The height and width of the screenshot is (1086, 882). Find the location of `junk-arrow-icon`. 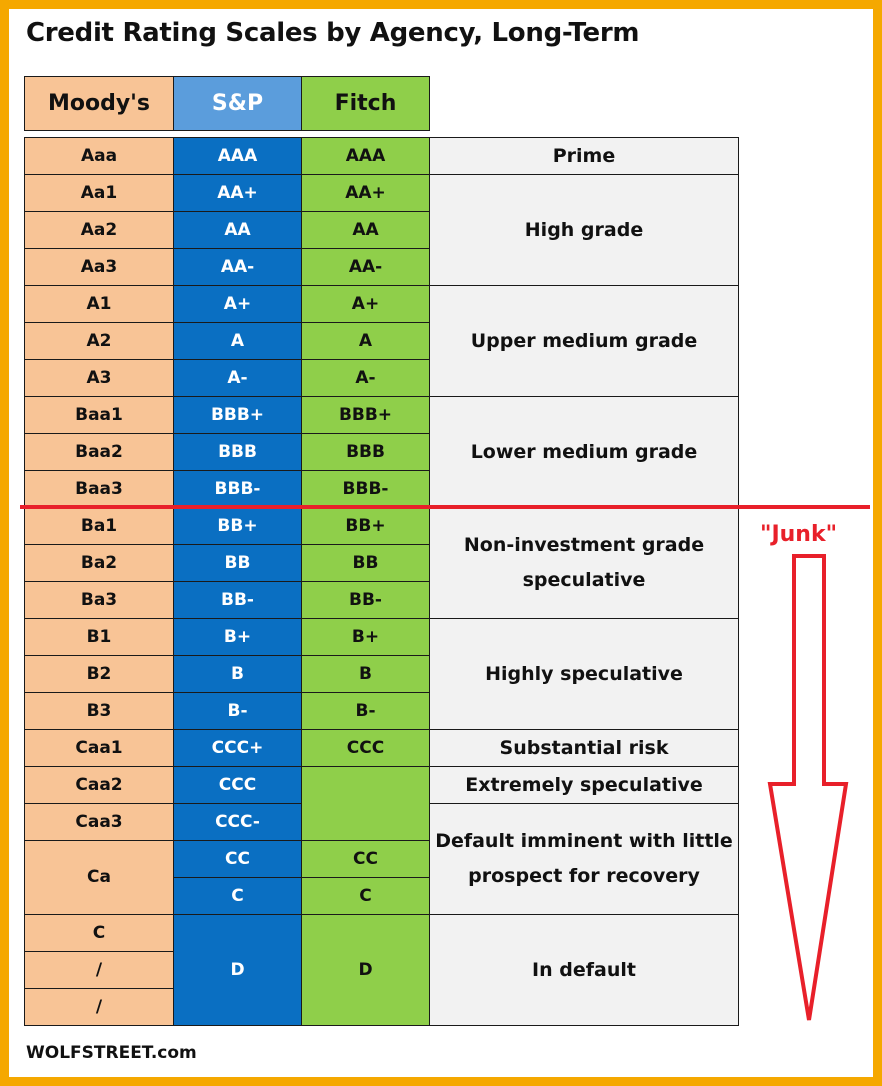

junk-arrow-icon is located at coordinates (808, 787).